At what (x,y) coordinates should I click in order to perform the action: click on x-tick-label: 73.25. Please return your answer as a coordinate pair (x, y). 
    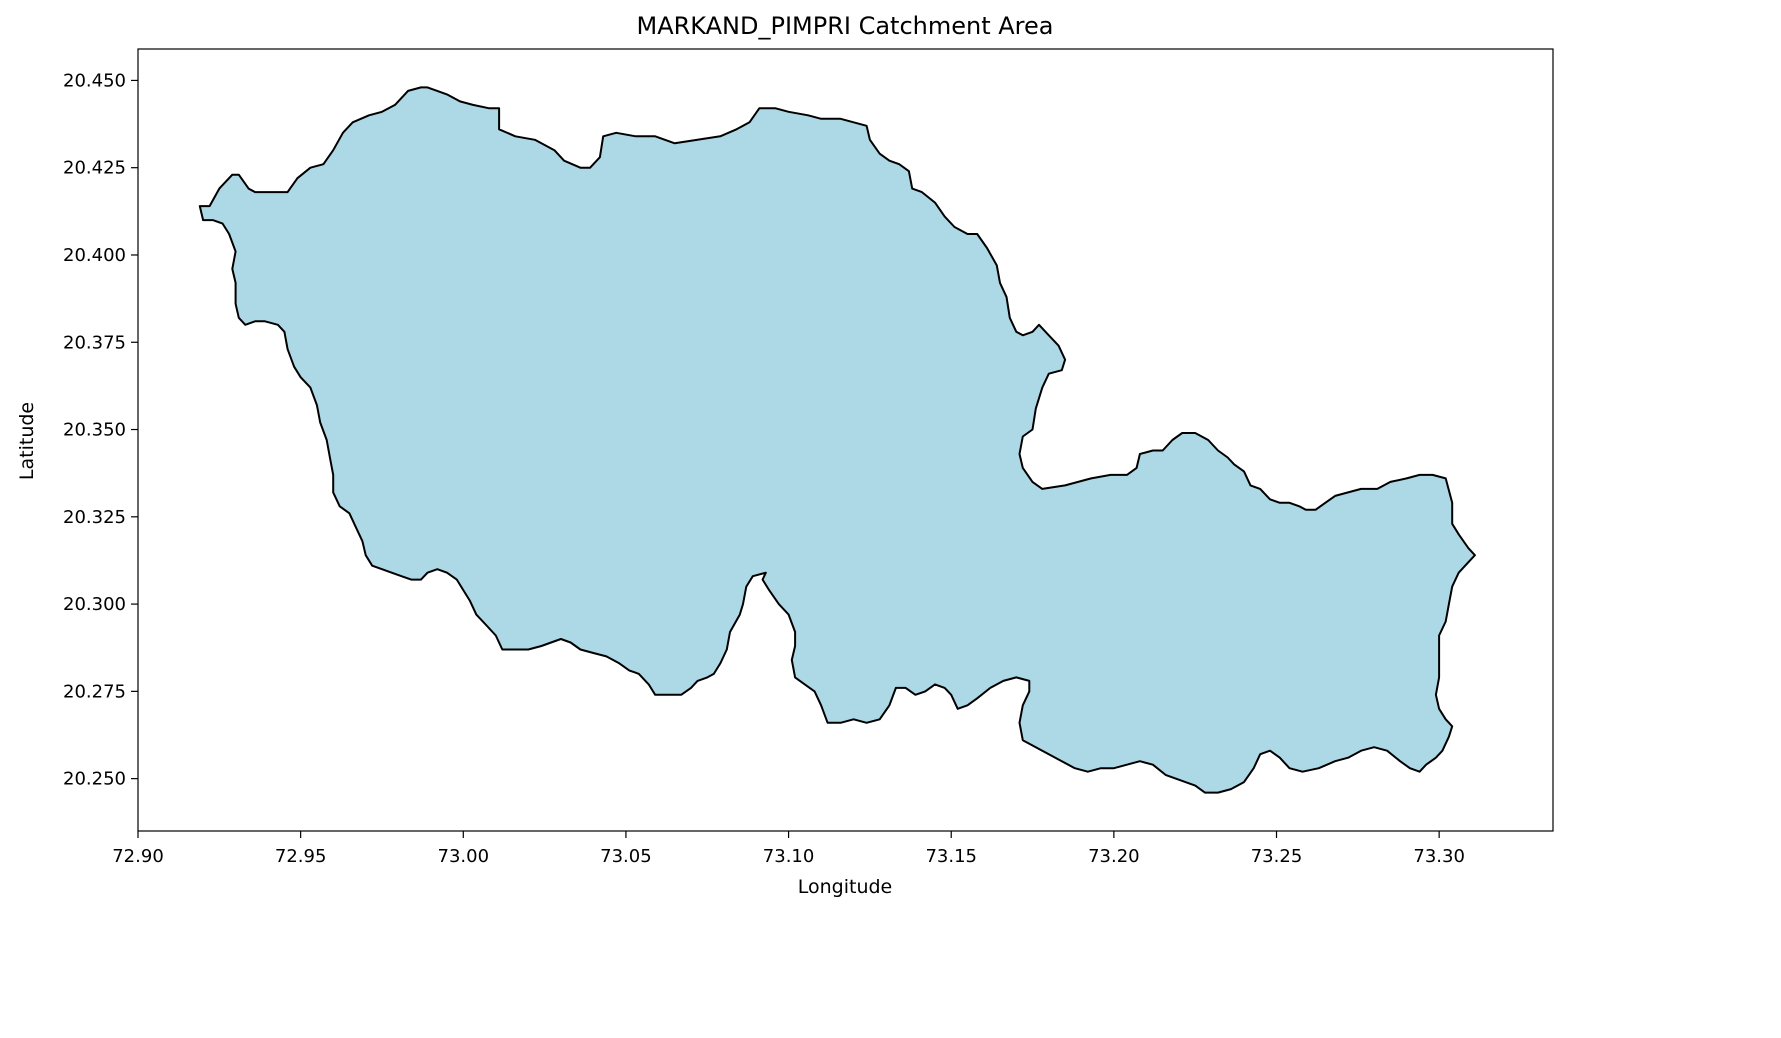
    Looking at the image, I should click on (1277, 856).